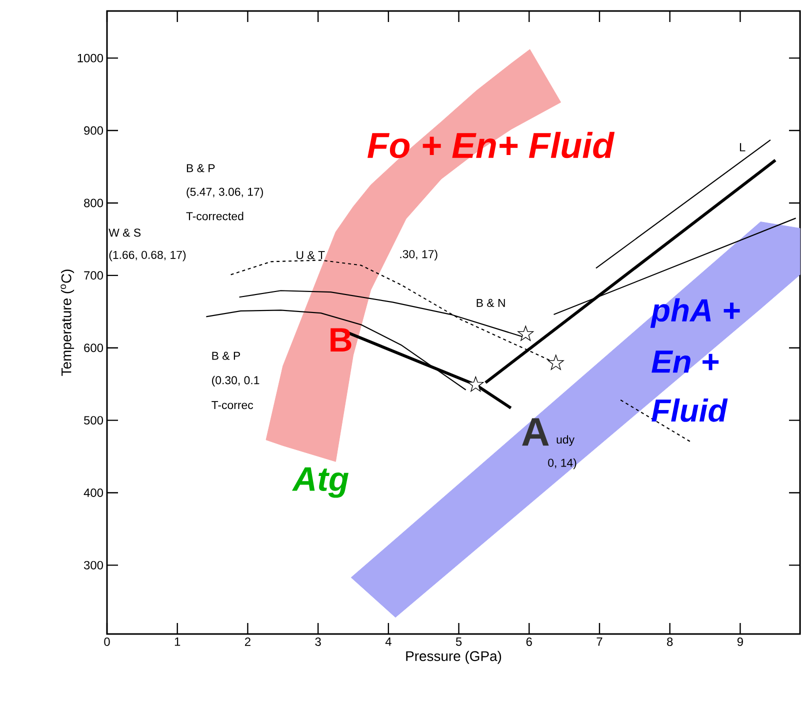 The width and height of the screenshot is (801, 707). I want to click on y-tick-label: 800, so click(94, 203).